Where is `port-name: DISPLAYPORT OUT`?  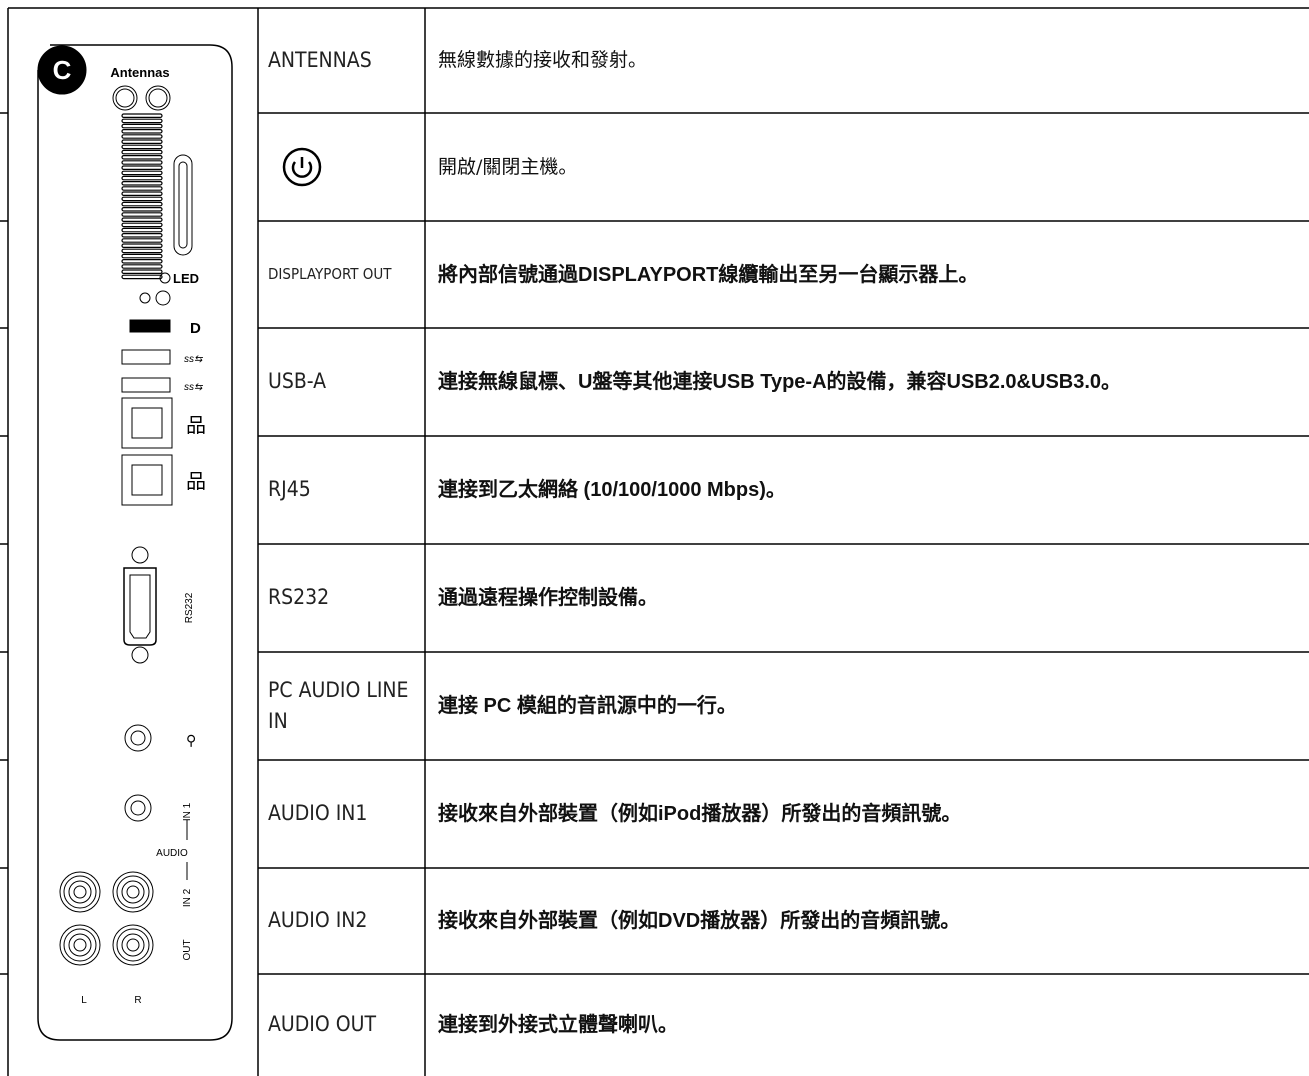
port-name: DISPLAYPORT OUT is located at coordinates (330, 274).